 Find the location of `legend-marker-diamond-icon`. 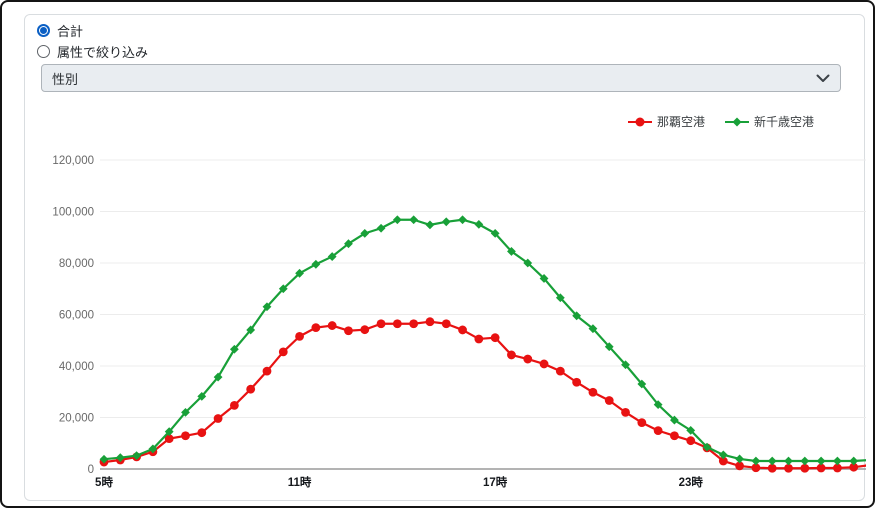

legend-marker-diamond-icon is located at coordinates (736, 121).